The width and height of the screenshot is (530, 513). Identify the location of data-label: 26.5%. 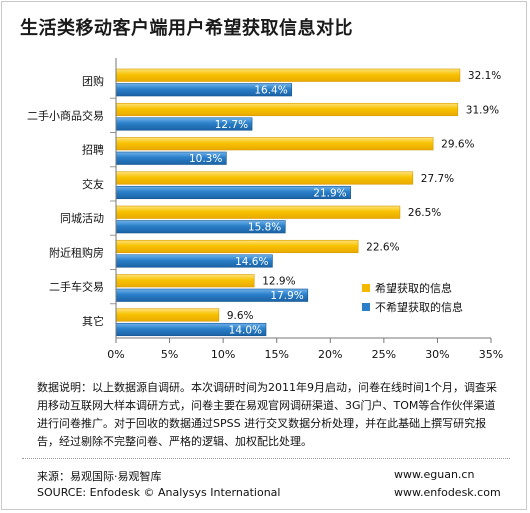
(424, 213).